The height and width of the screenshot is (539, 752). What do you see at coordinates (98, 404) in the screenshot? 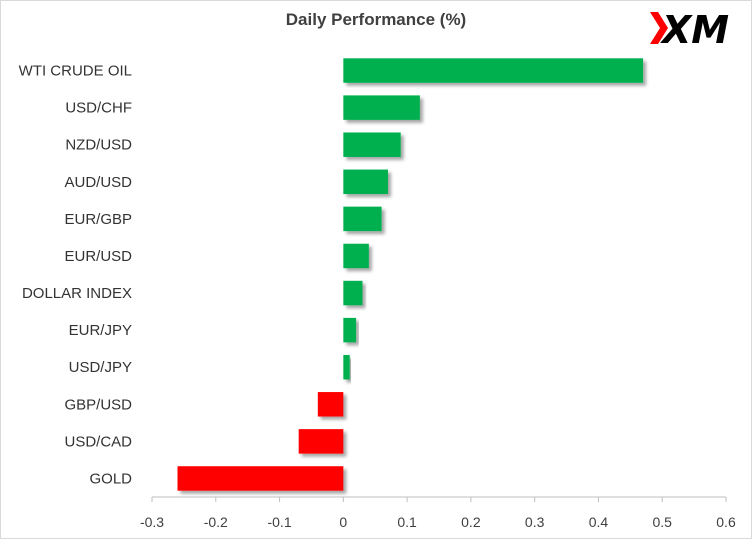
I see `category-label-gbp-usd: GBP/USD` at bounding box center [98, 404].